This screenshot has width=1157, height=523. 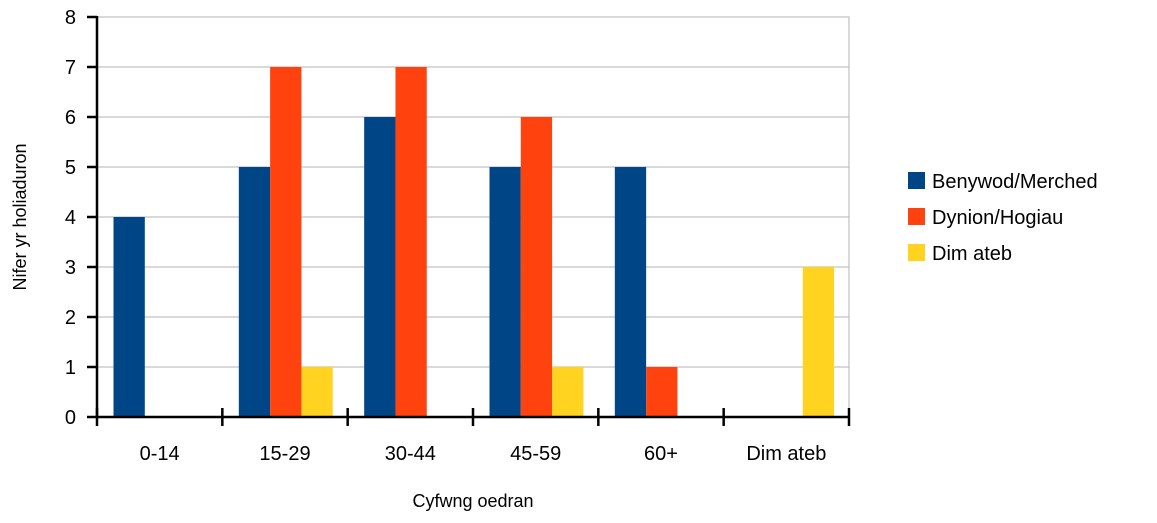 What do you see at coordinates (70, 268) in the screenshot?
I see `y-tick-label: 3` at bounding box center [70, 268].